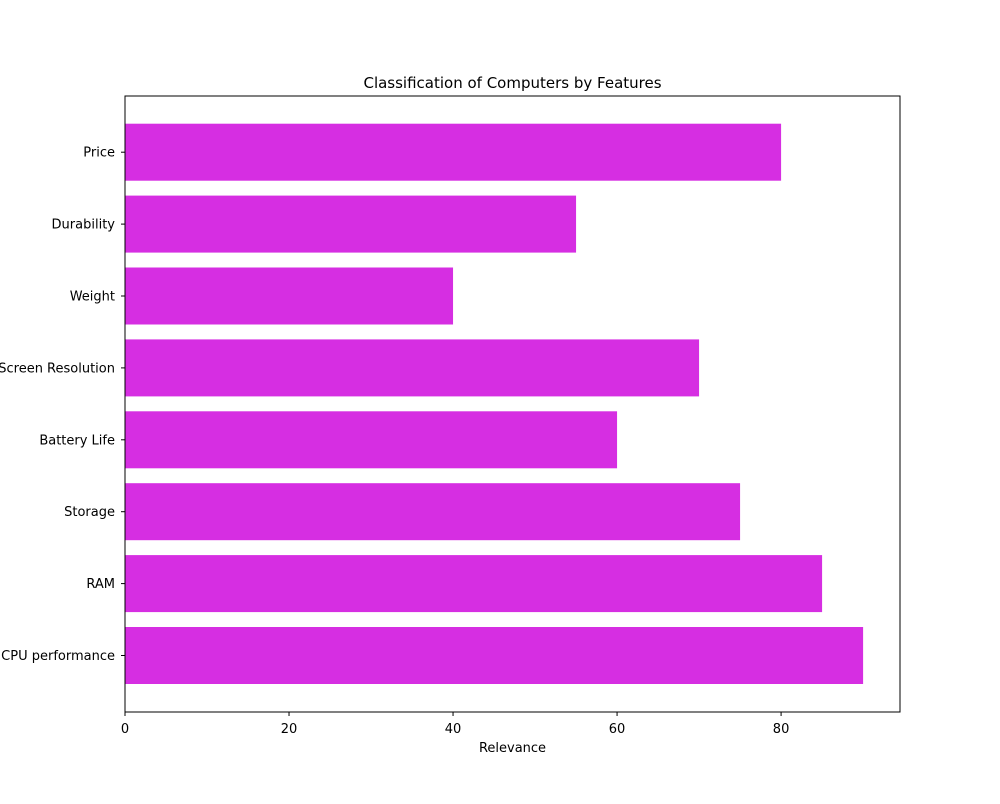  I want to click on bar-battery-life, so click(371, 440).